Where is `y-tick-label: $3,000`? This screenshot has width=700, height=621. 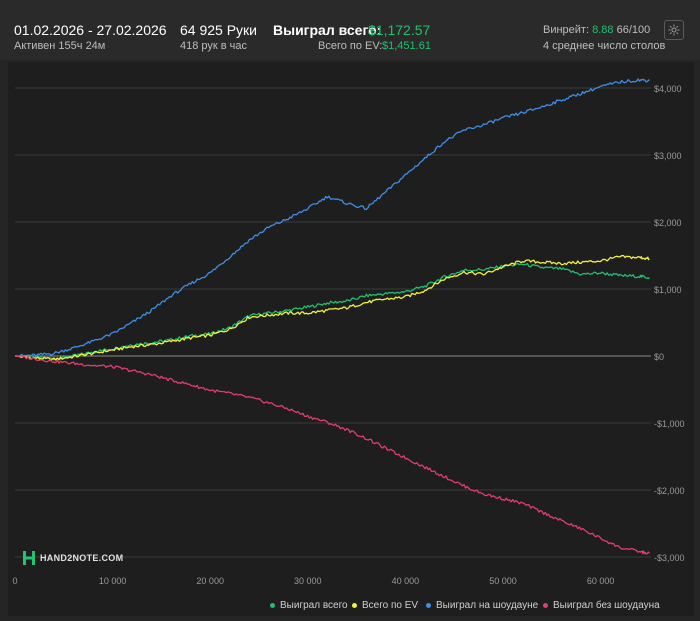 y-tick-label: $3,000 is located at coordinates (668, 156).